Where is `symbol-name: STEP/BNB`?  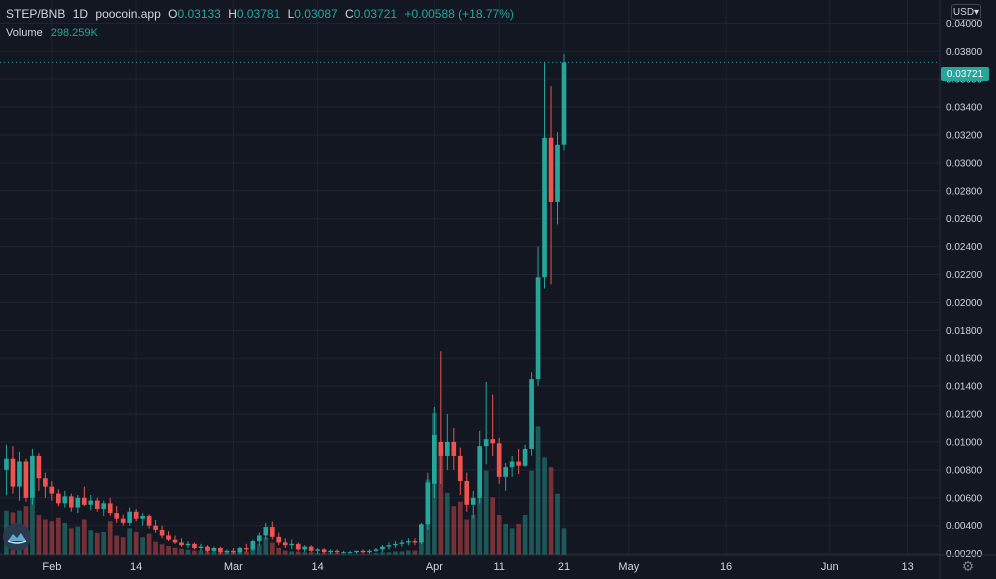
symbol-name: STEP/BNB is located at coordinates (36, 14).